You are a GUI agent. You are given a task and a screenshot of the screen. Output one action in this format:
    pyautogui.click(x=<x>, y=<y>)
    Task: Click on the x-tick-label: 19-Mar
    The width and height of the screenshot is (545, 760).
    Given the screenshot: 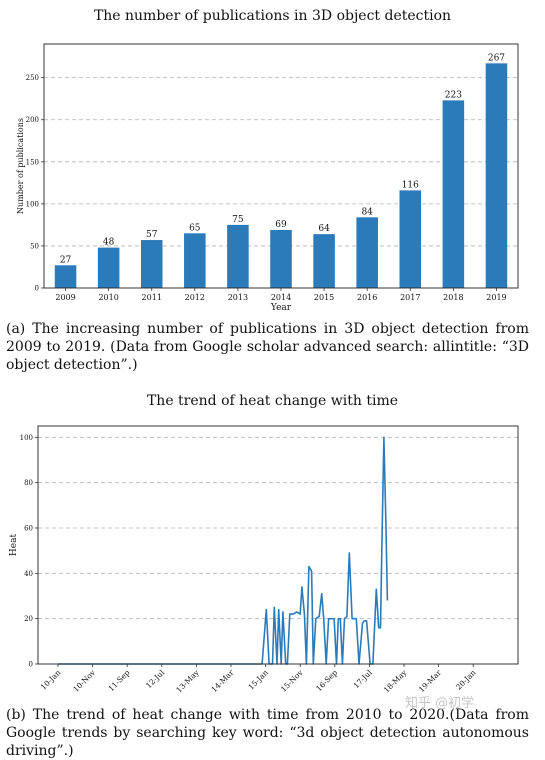 What is the action you would take?
    pyautogui.click(x=430, y=681)
    